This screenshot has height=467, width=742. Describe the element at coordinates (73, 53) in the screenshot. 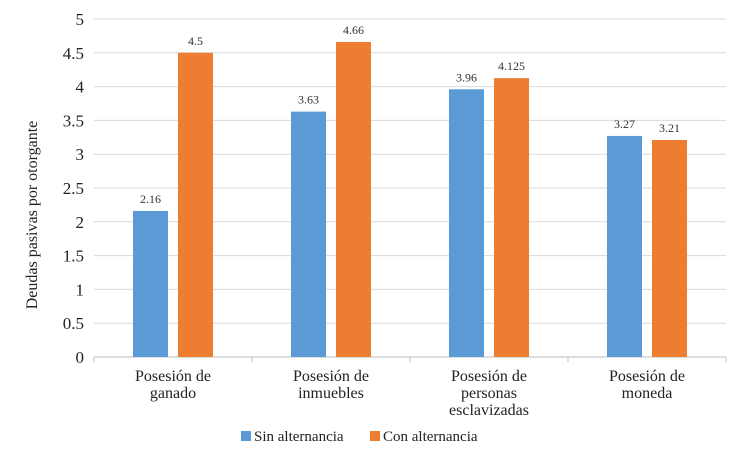

I see `y-tick-label: 4.5` at that location.